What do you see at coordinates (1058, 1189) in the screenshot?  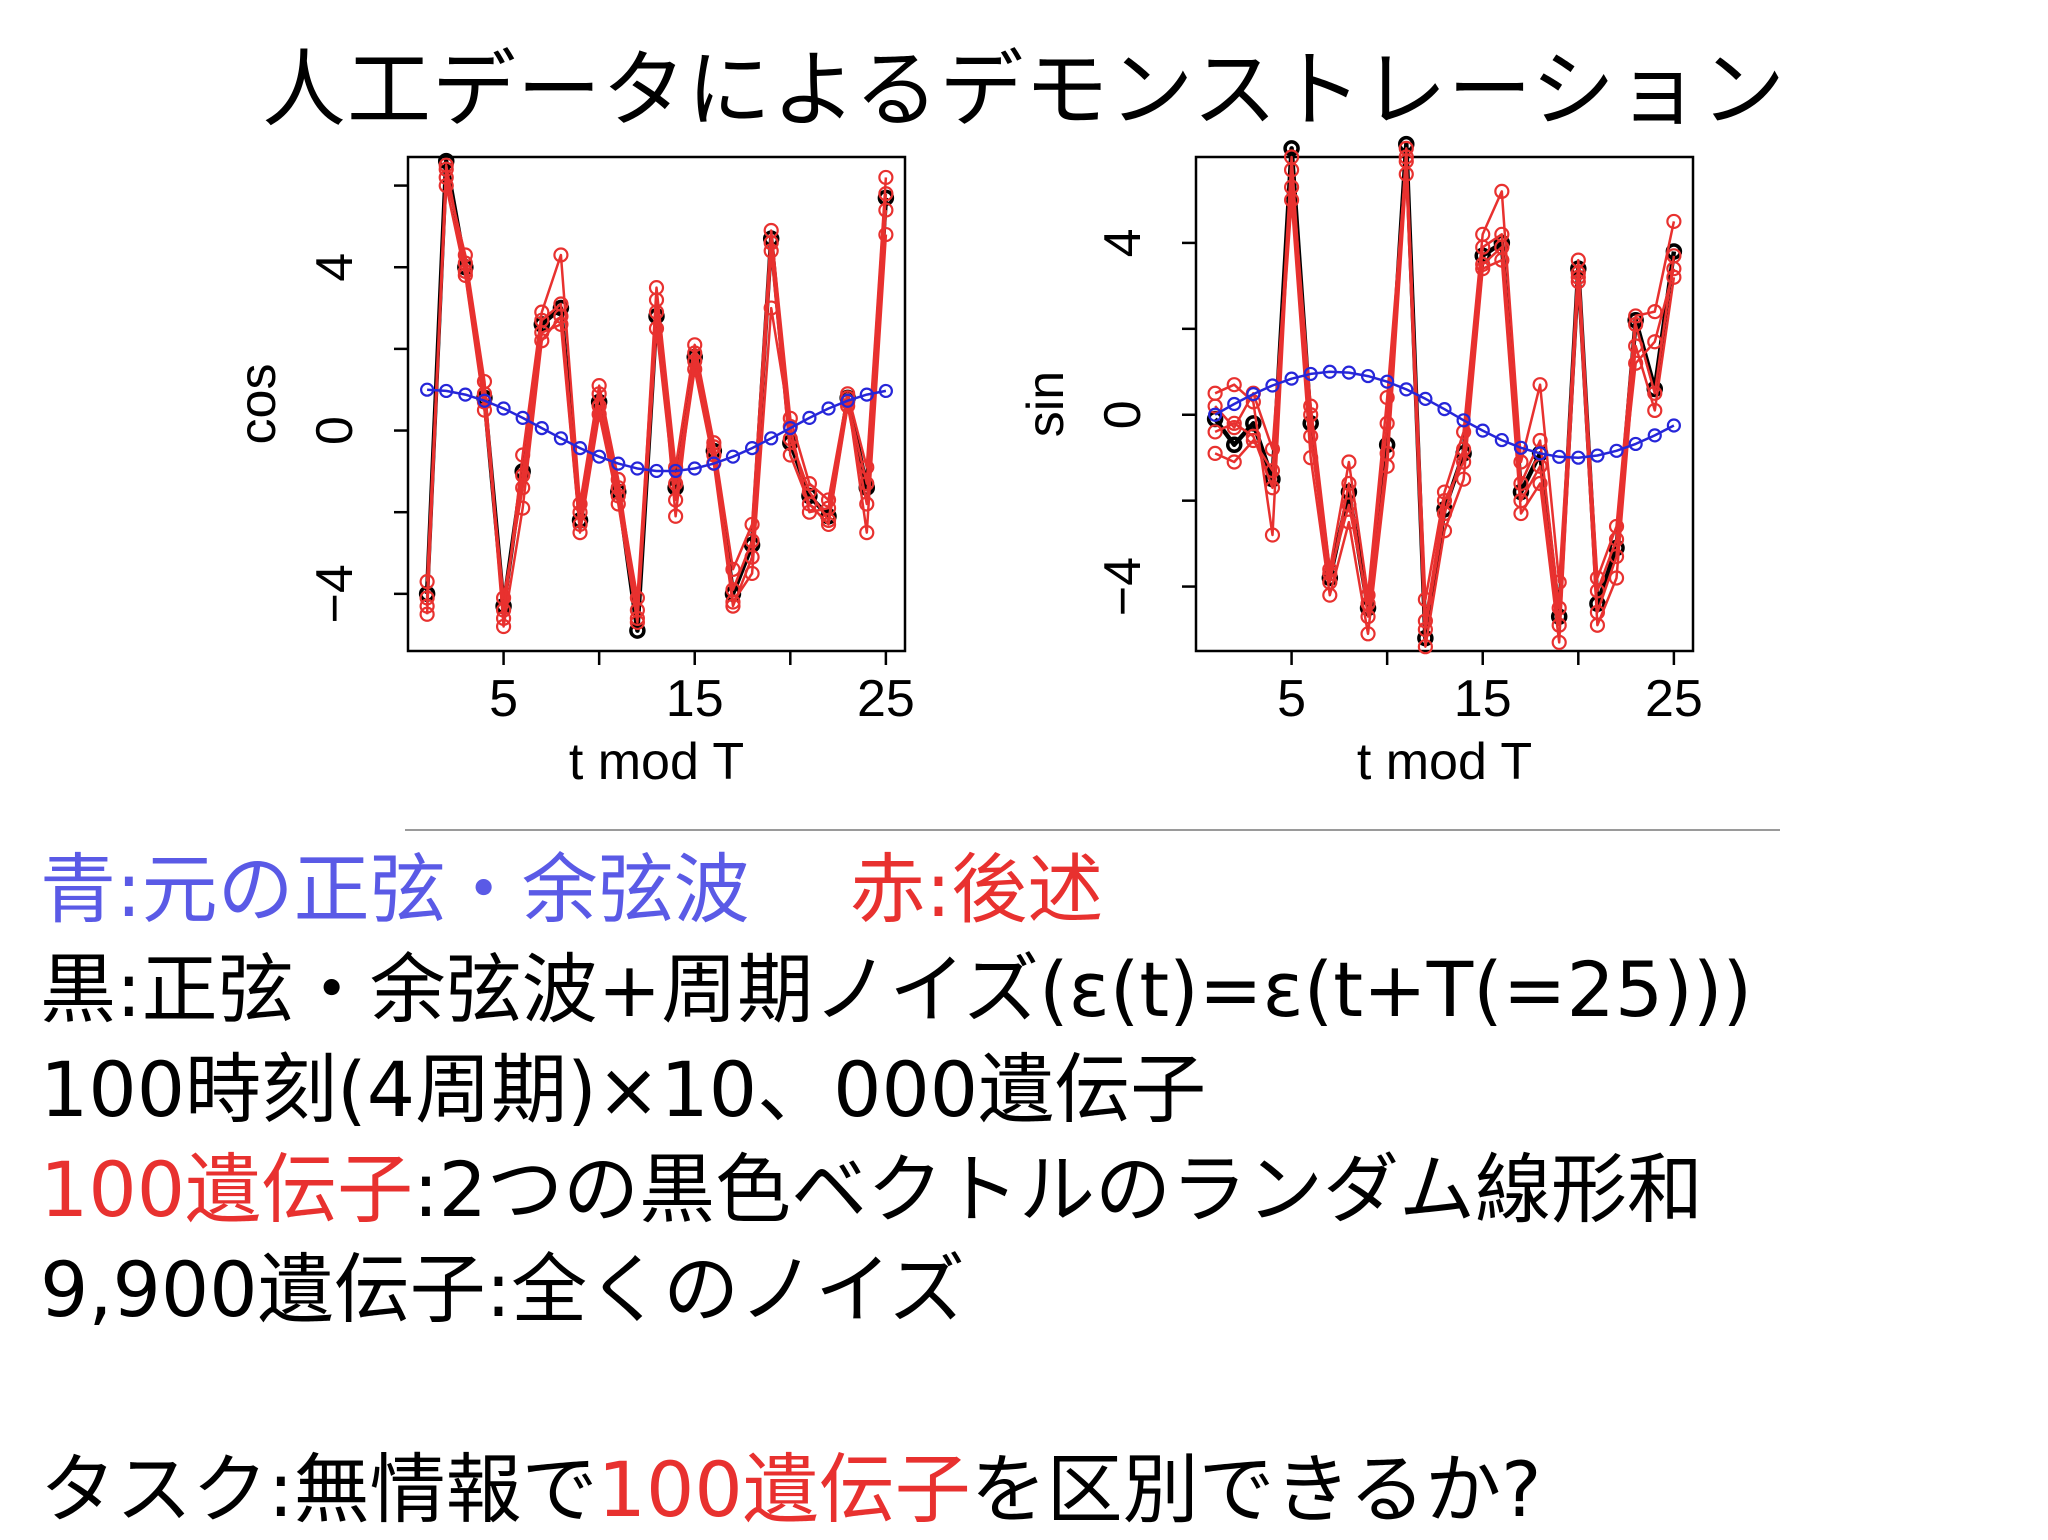 I see `genes100-rest: :2つの黒色ベクトルのランダム線形和` at bounding box center [1058, 1189].